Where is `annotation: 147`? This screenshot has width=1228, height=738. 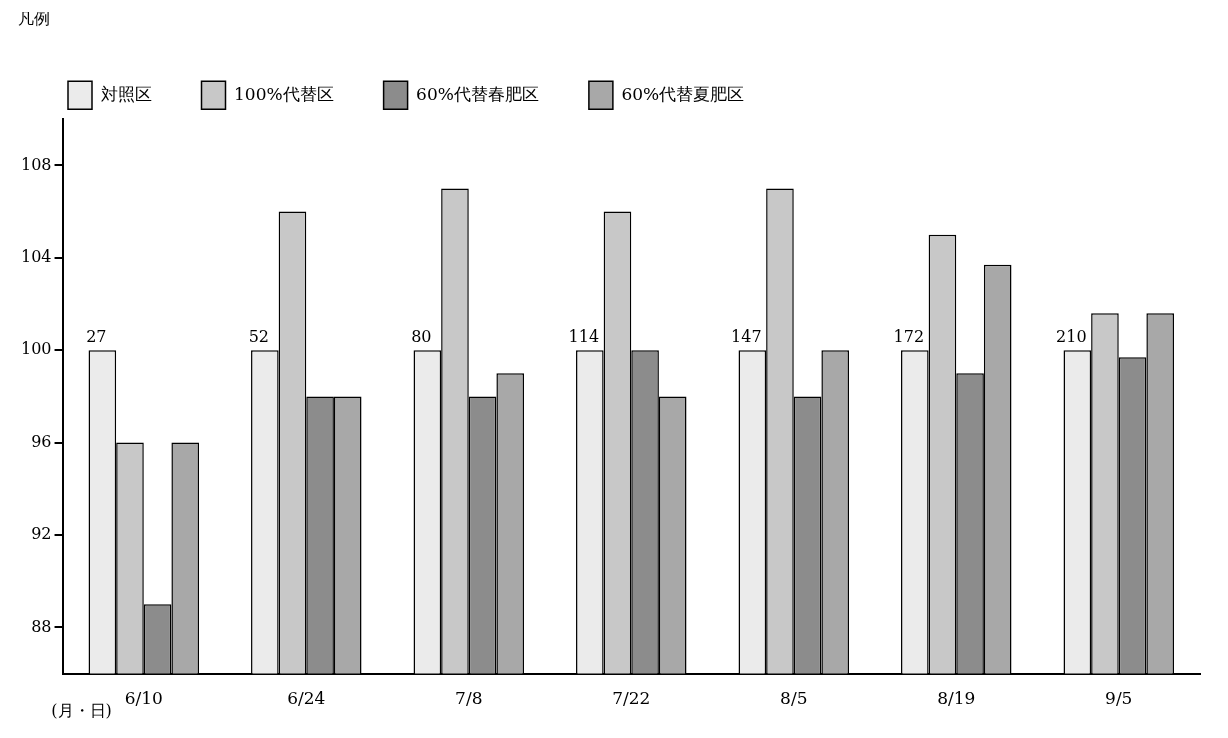
annotation: 147 is located at coordinates (746, 337).